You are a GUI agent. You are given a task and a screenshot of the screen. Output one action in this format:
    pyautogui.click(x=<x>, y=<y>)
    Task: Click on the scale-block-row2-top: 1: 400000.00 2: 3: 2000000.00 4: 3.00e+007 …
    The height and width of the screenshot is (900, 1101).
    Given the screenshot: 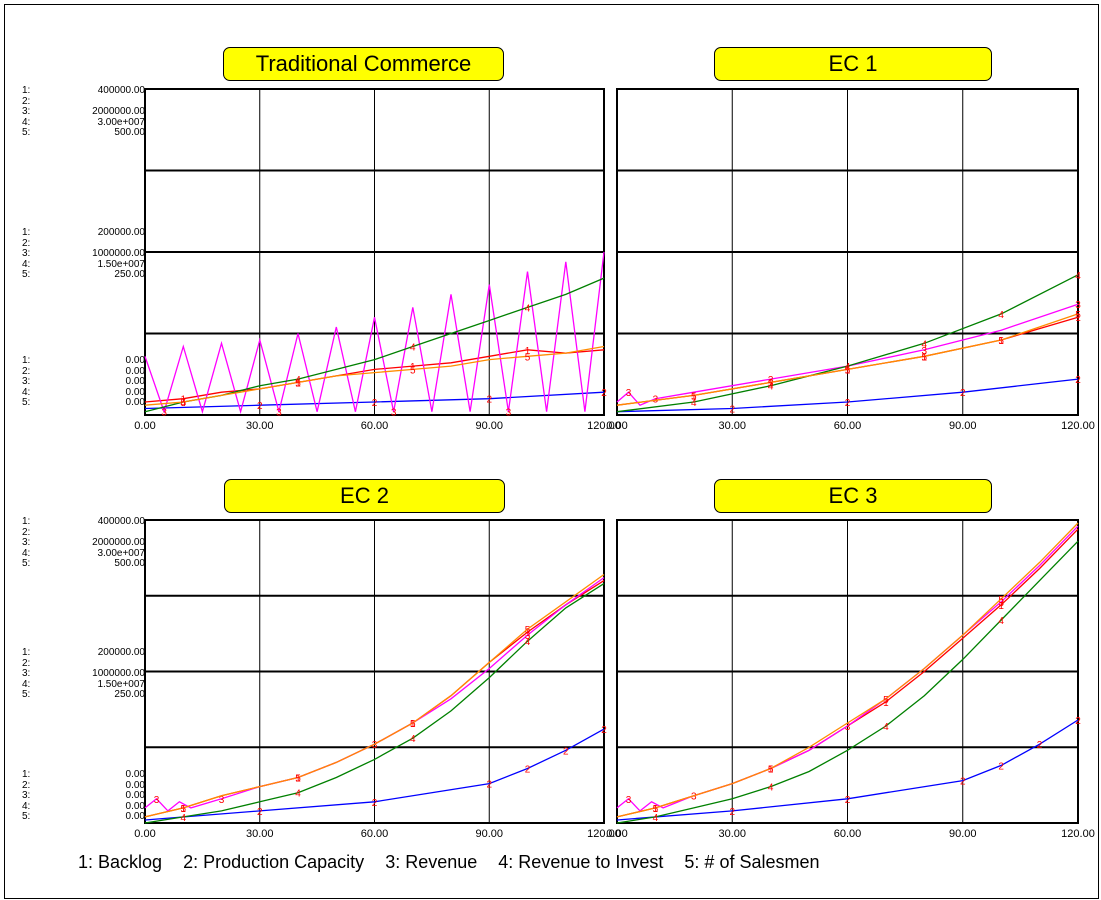 What is the action you would take?
    pyautogui.click(x=83, y=542)
    